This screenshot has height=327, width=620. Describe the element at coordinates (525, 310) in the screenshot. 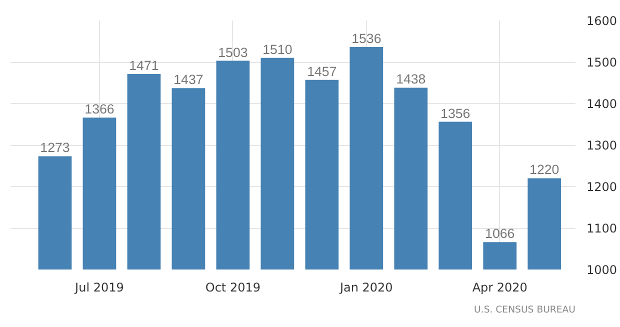

I see `text: U.S. CENSUS BUREAU` at that location.